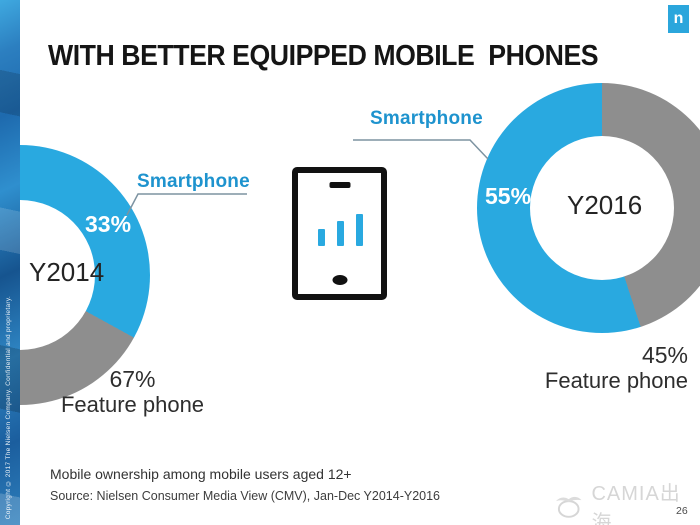 This screenshot has height=525, width=700. I want to click on y2016-feature-phone-label: 45% Feature phone, so click(616, 368).